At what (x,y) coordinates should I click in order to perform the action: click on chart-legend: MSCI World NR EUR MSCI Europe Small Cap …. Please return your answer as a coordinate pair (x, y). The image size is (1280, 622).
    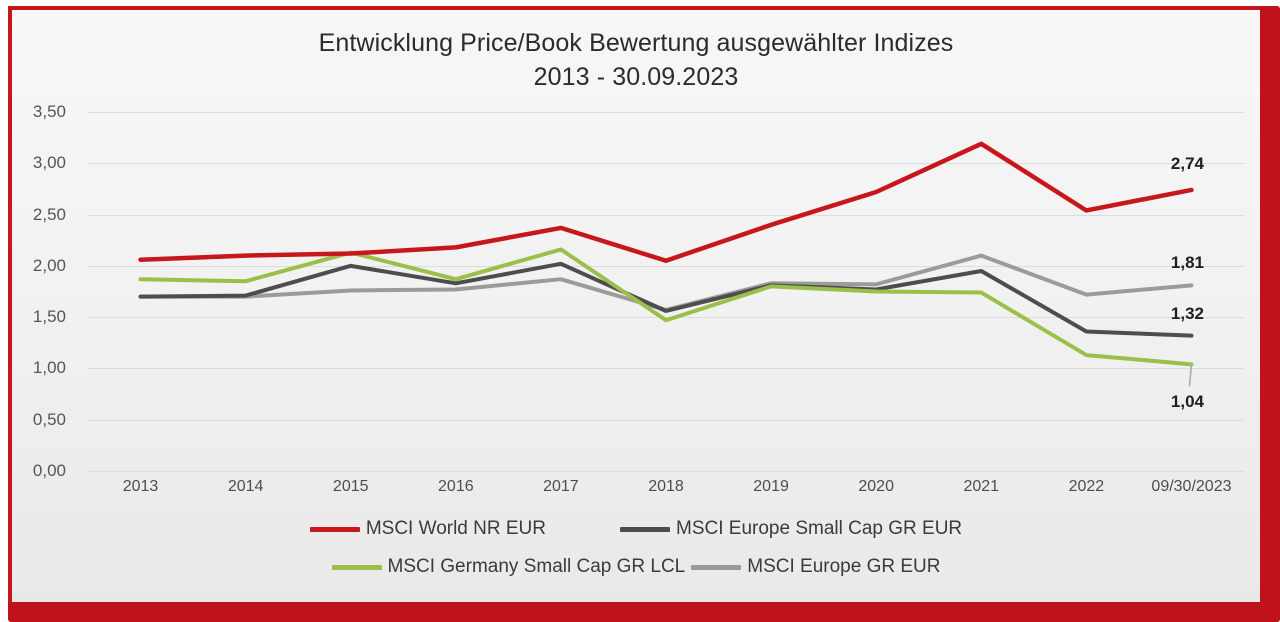
    Looking at the image, I should click on (636, 548).